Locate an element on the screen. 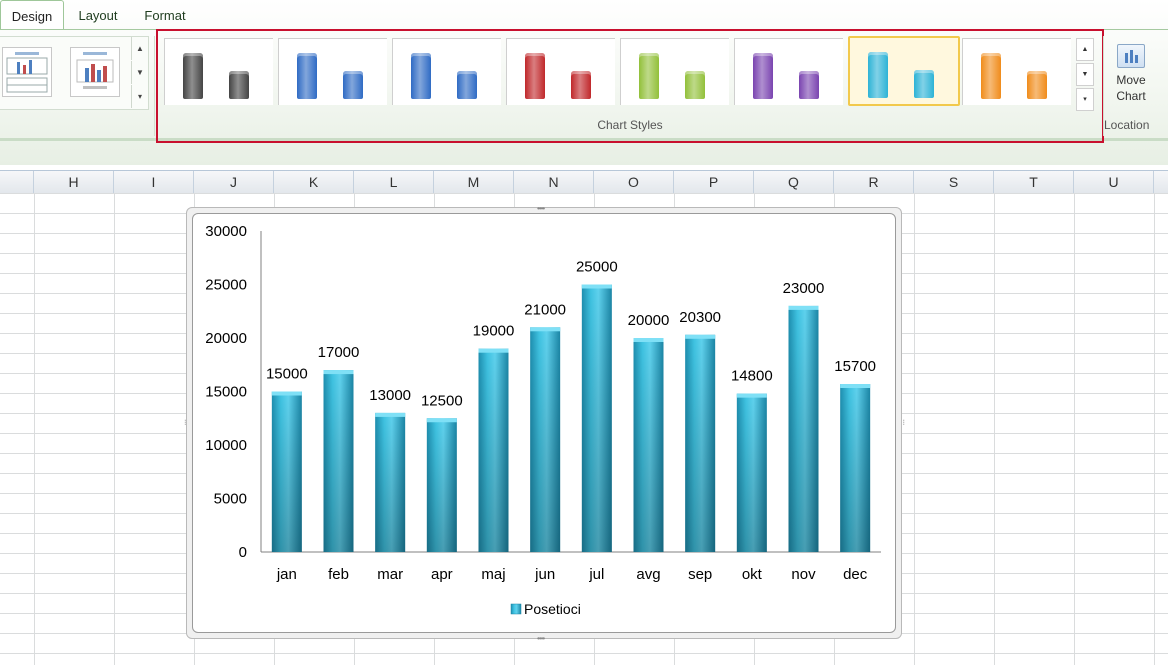 This screenshot has height=665, width=1168. resize-handle-top-icon: •••• is located at coordinates (541, 208).